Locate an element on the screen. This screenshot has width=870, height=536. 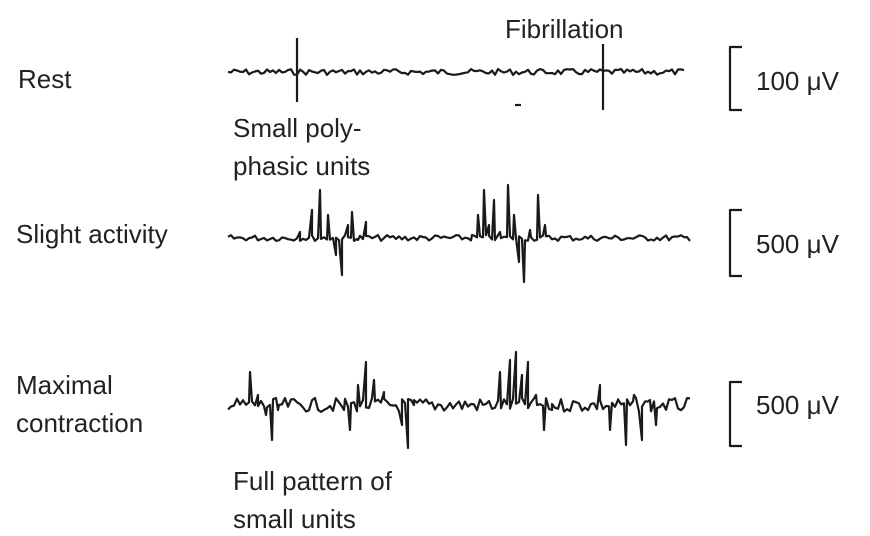
row-label: Rest is located at coordinates (45, 79).